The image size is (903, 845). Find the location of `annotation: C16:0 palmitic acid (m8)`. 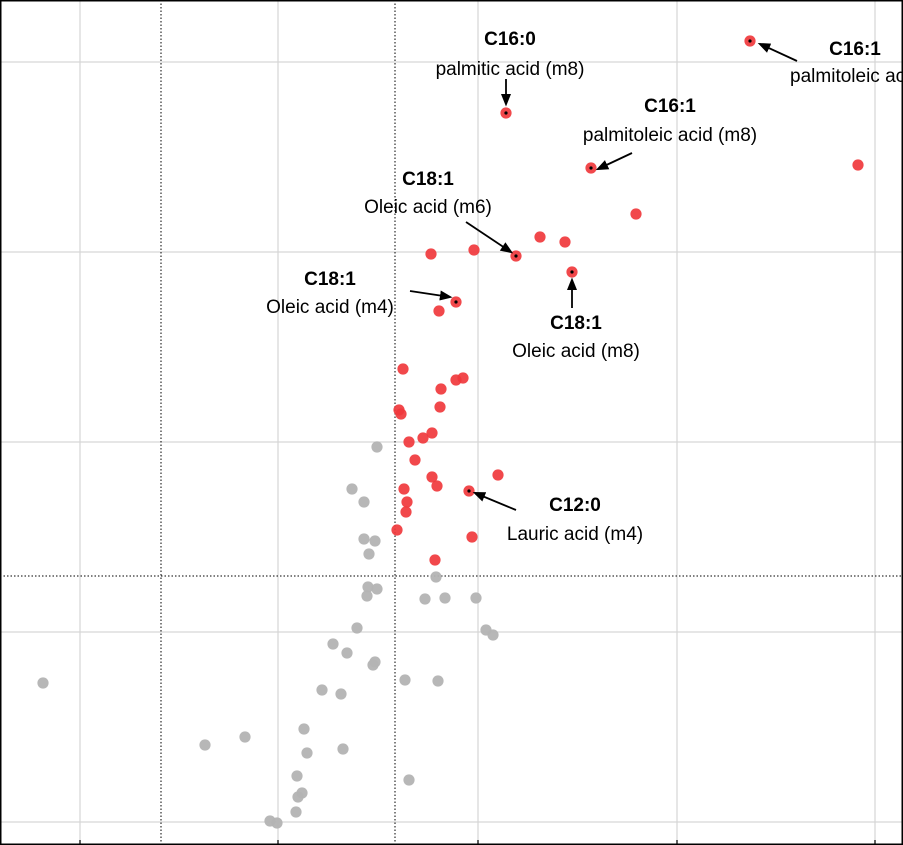

annotation: C16:0 palmitic acid (m8) is located at coordinates (510, 72).